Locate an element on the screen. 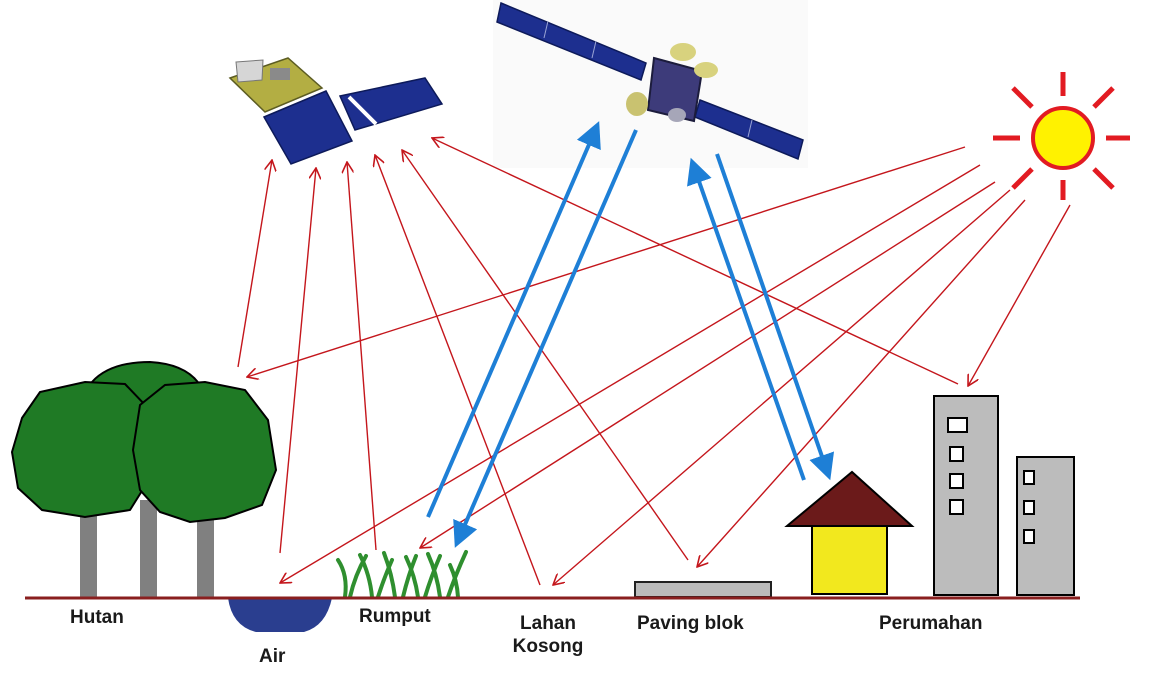 Image resolution: width=1162 pixels, height=687 pixels. building-icon is located at coordinates (1004, 495).